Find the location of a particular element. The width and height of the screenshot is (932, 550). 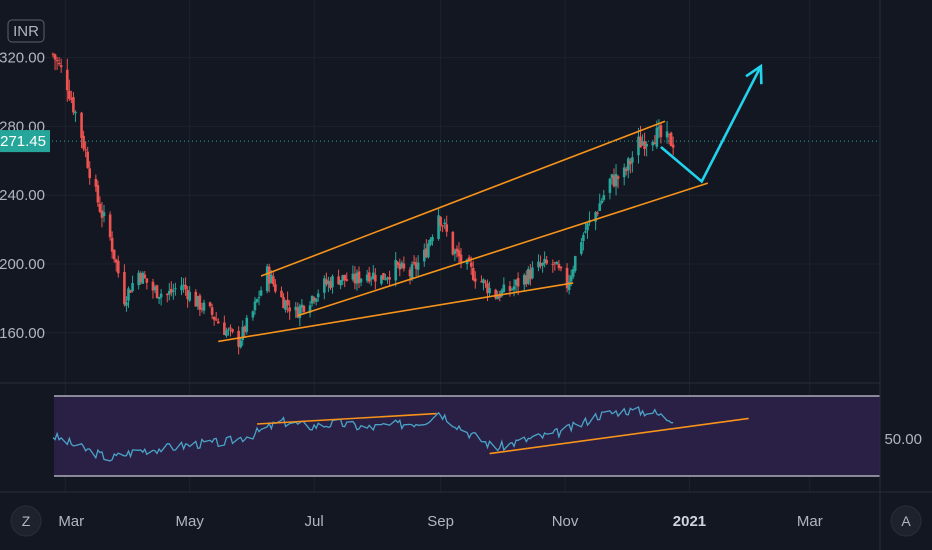

projection-arrowhead is located at coordinates (754, 74).